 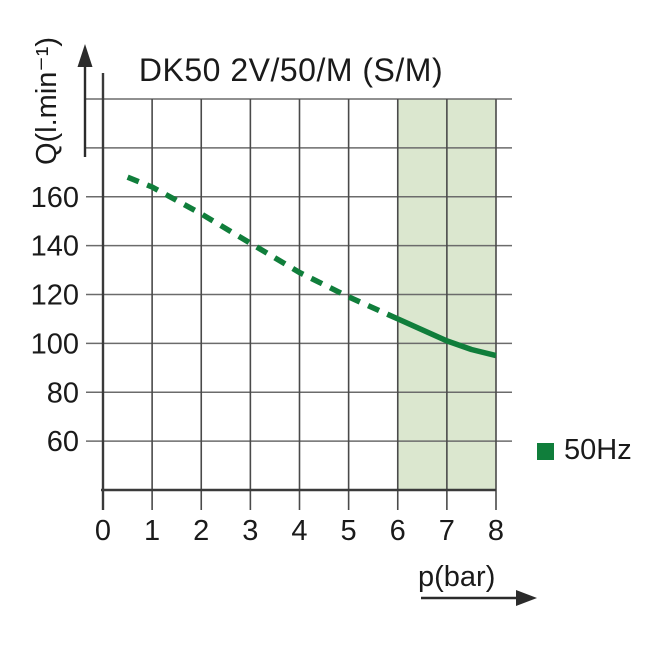 I want to click on x-tick-label: 5, so click(x=349, y=531).